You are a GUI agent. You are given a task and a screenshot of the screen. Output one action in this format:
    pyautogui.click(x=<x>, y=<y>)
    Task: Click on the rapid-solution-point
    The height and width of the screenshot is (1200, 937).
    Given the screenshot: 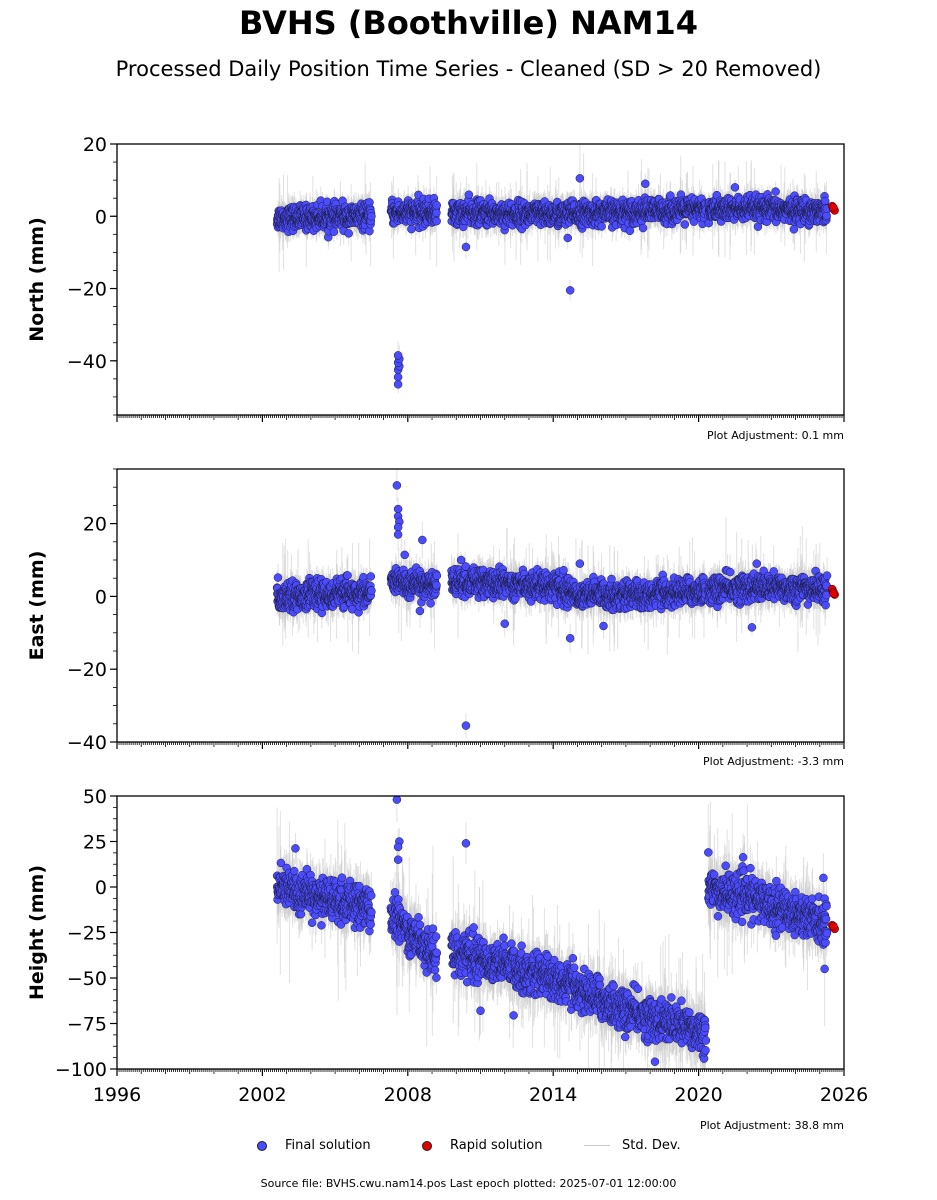 What is the action you would take?
    pyautogui.click(x=833, y=207)
    